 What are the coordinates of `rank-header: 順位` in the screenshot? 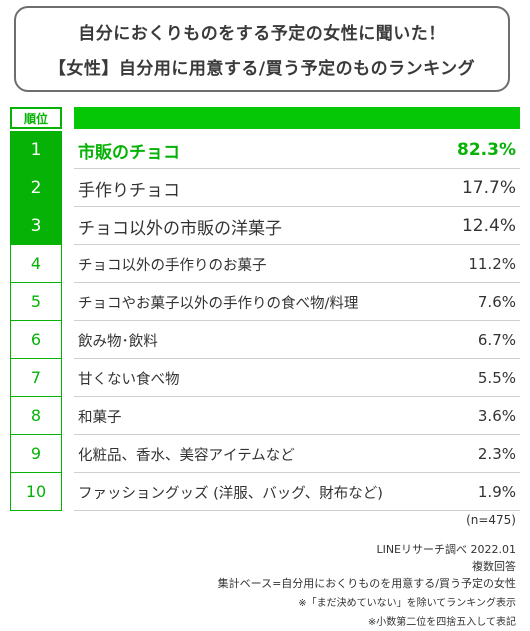 It's located at (36, 118).